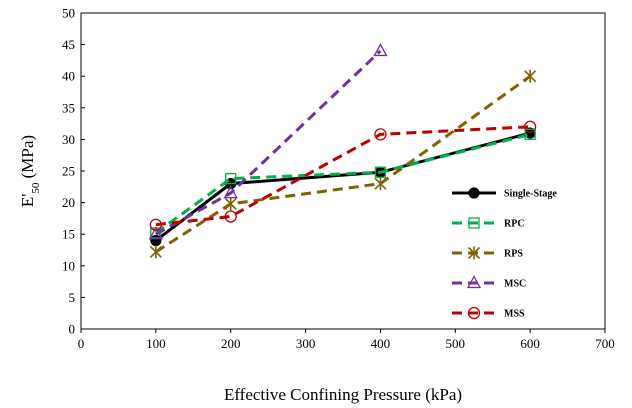 The width and height of the screenshot is (632, 408). Describe the element at coordinates (488, 313) in the screenshot. I see `legend-entry-mss: MSS` at that location.